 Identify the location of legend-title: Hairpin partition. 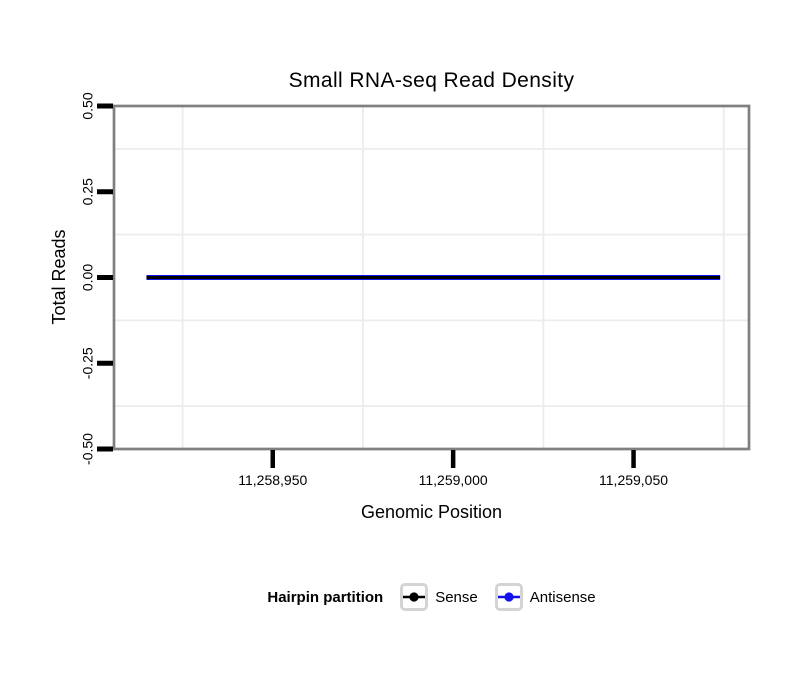
(325, 597).